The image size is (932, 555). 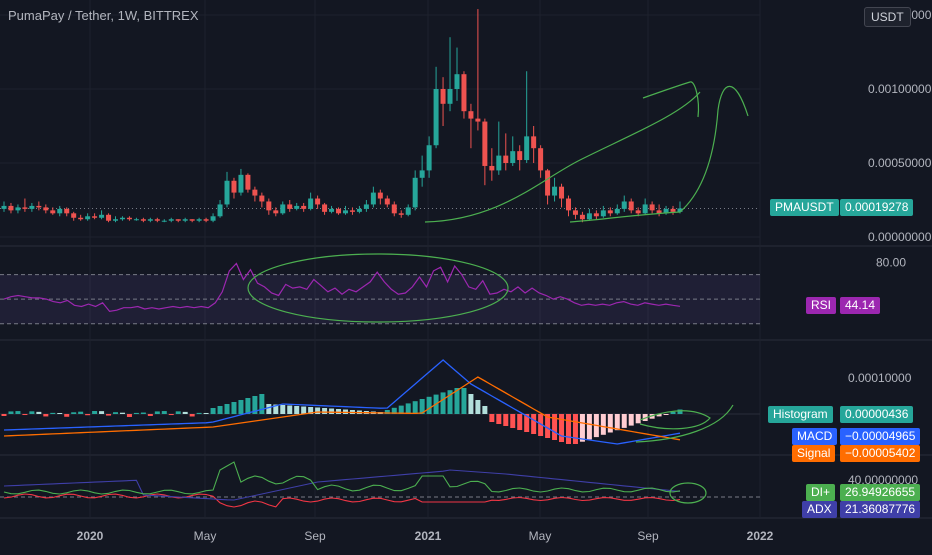 I want to click on di-plus-line, so click(x=342, y=478).